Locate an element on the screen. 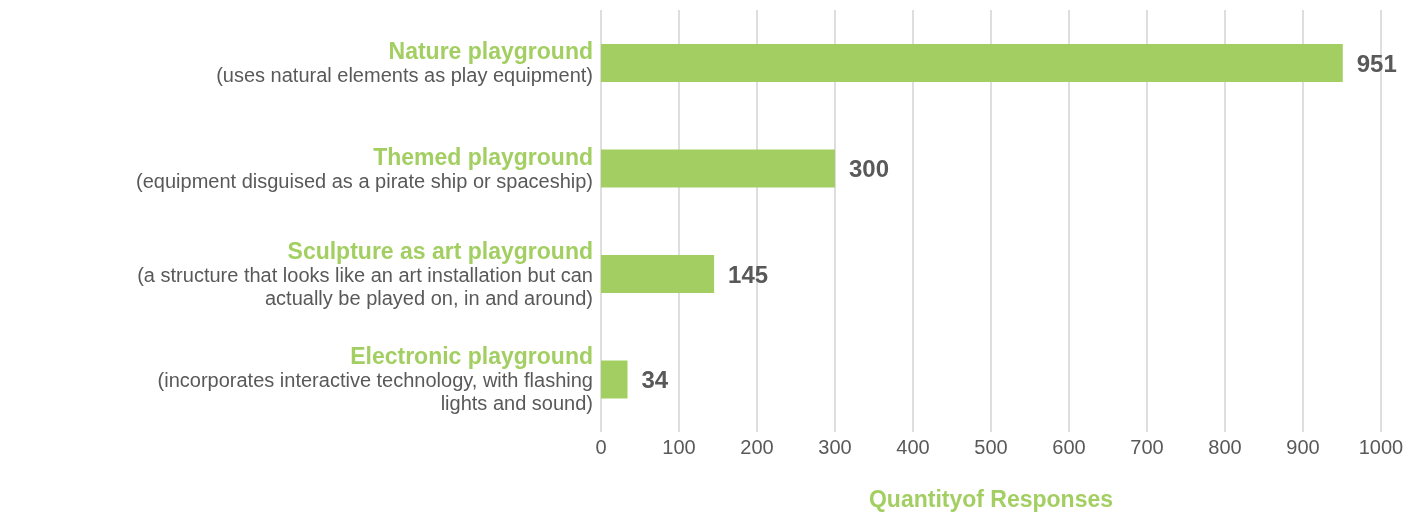 This screenshot has height=519, width=1423. x-tick-label: 200 is located at coordinates (757, 447).